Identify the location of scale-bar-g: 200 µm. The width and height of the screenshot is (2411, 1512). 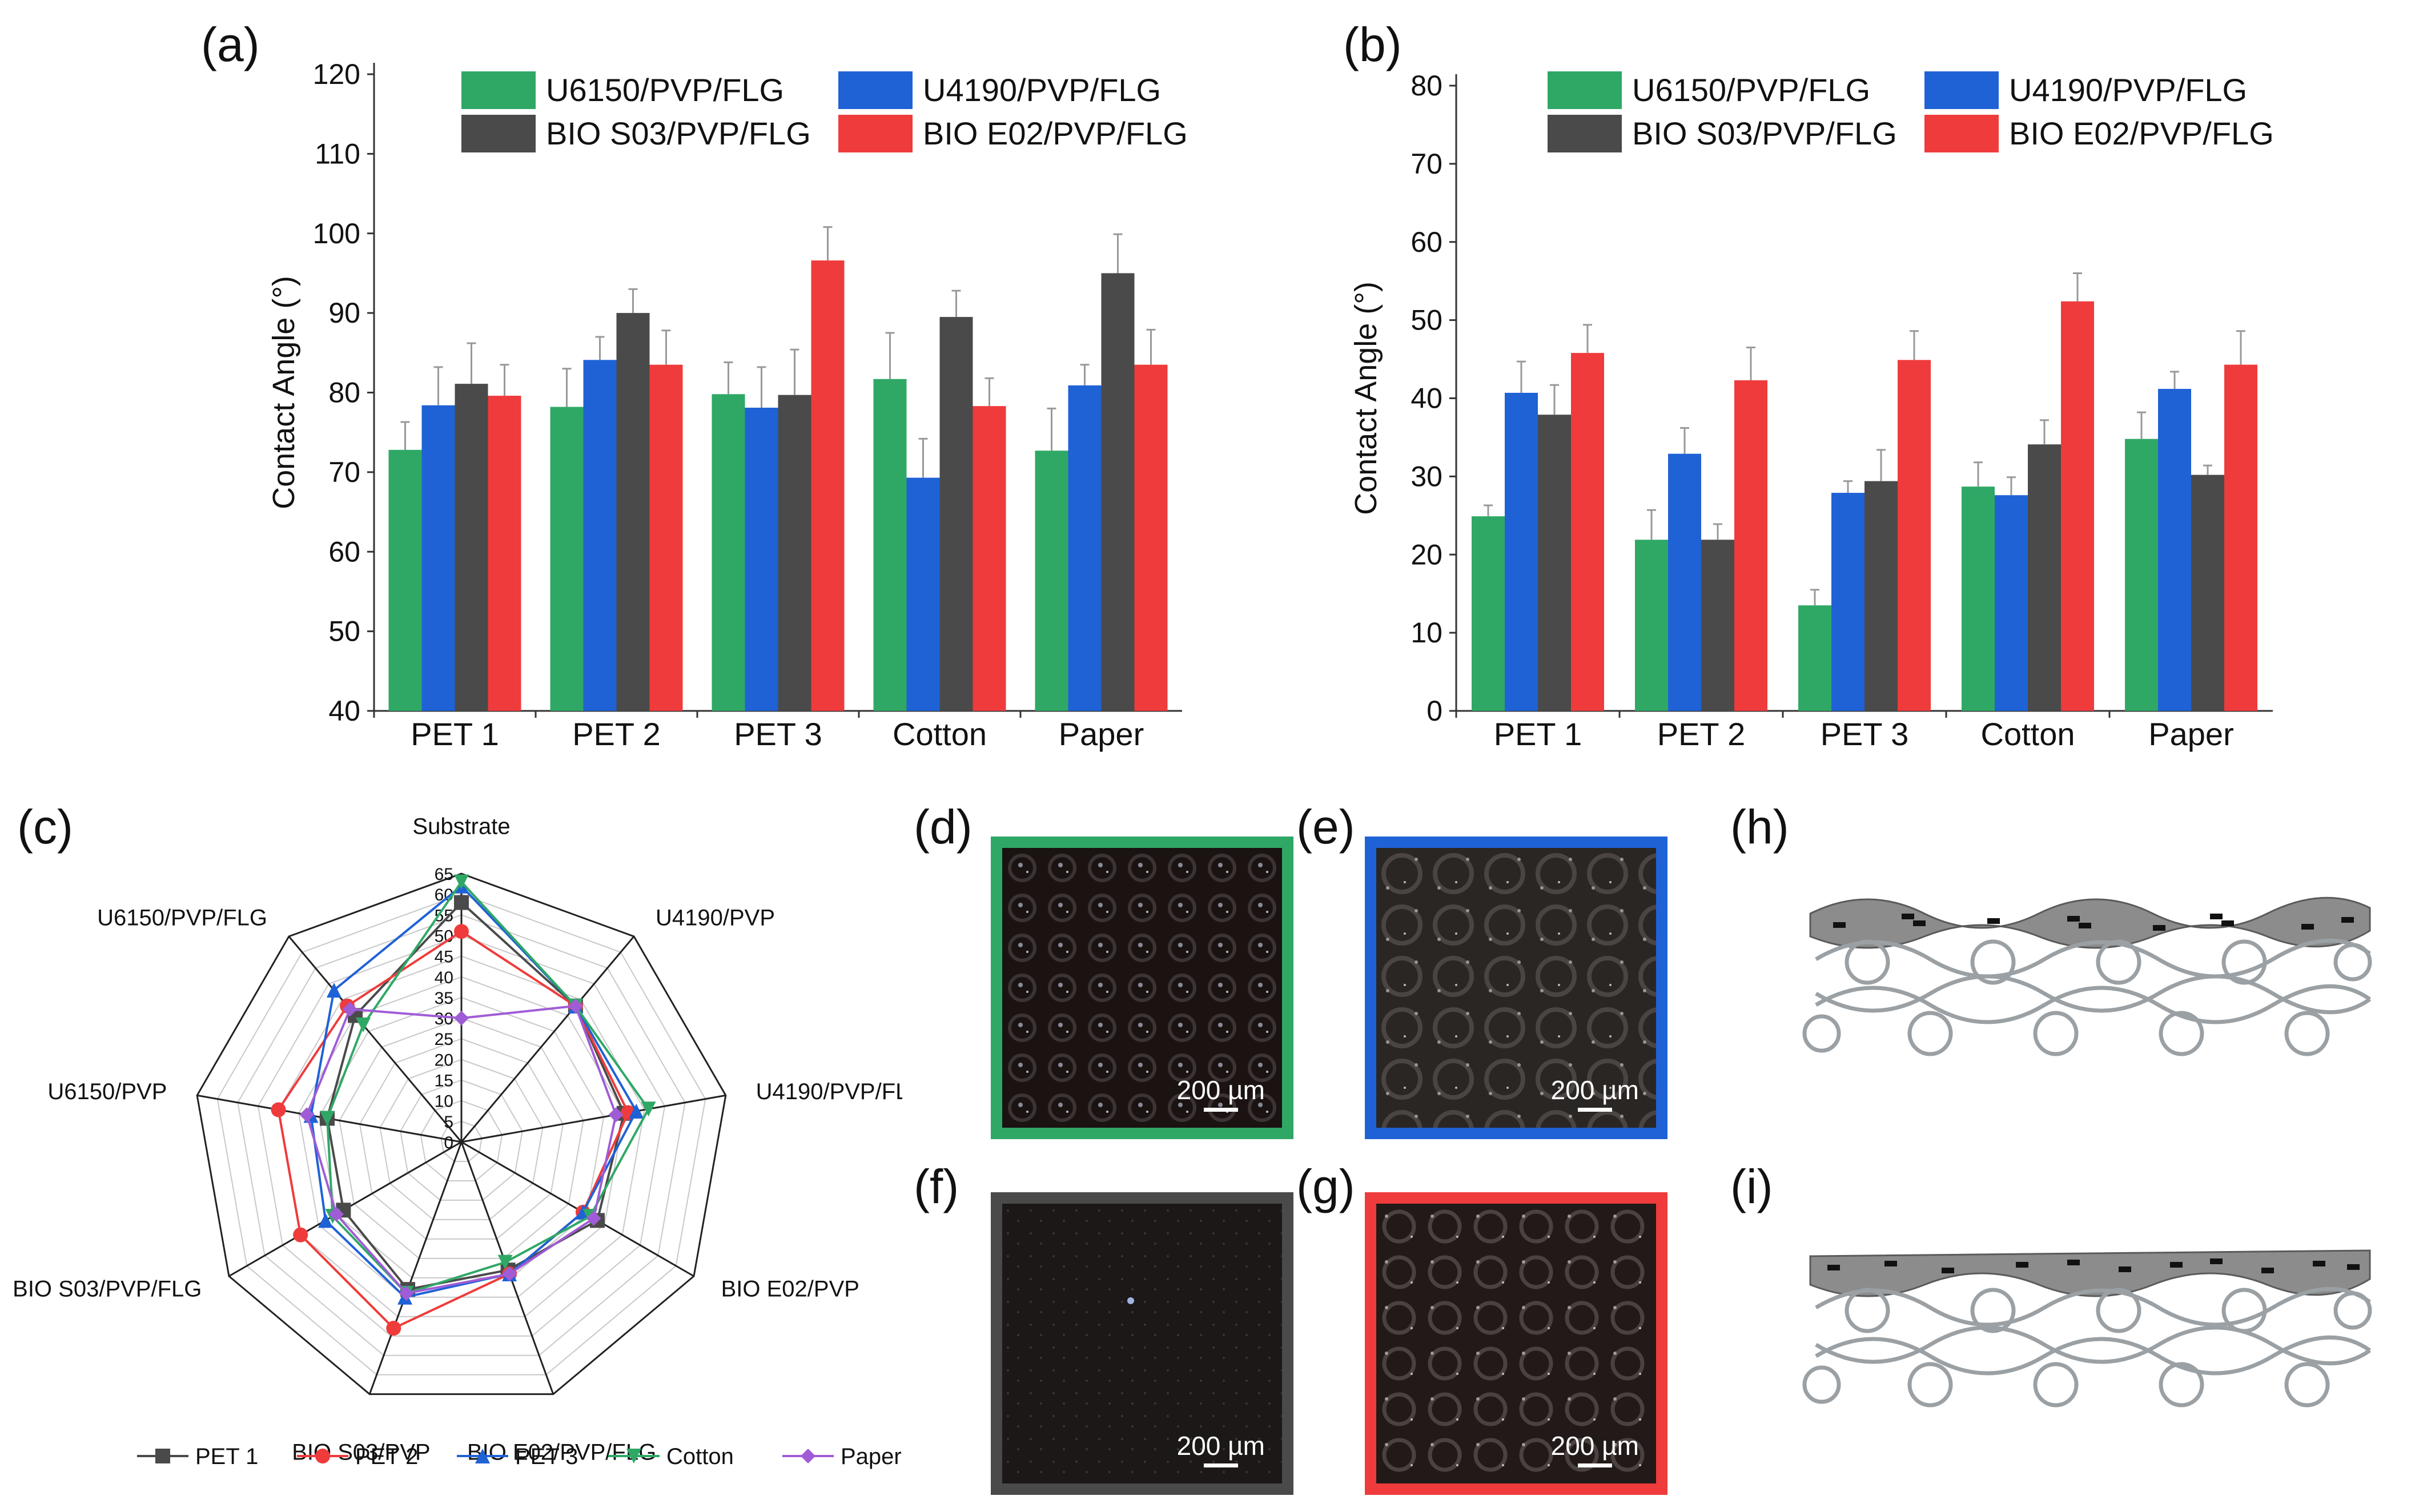
(1595, 1449).